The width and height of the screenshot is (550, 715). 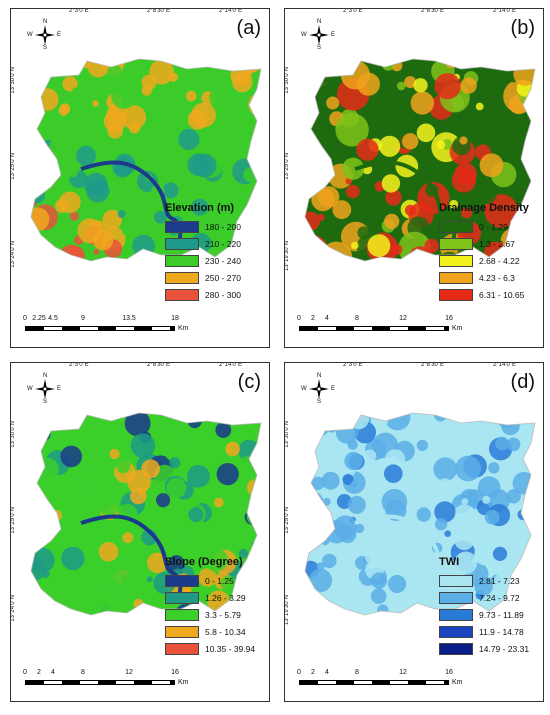 What do you see at coordinates (501, 631) in the screenshot?
I see `legend-label: 11.9 - 14.78` at bounding box center [501, 631].